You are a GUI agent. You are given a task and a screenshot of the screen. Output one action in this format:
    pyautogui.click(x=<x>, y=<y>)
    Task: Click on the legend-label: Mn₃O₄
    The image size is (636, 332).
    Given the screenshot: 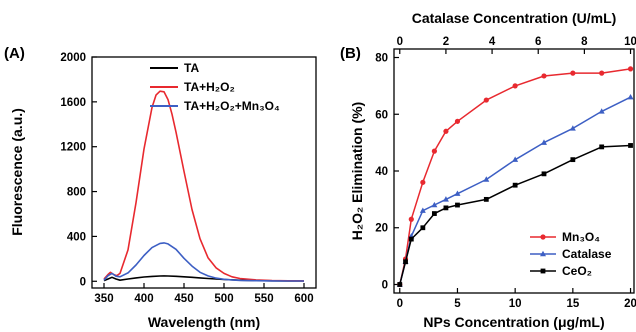 What is the action you would take?
    pyautogui.click(x=581, y=237)
    